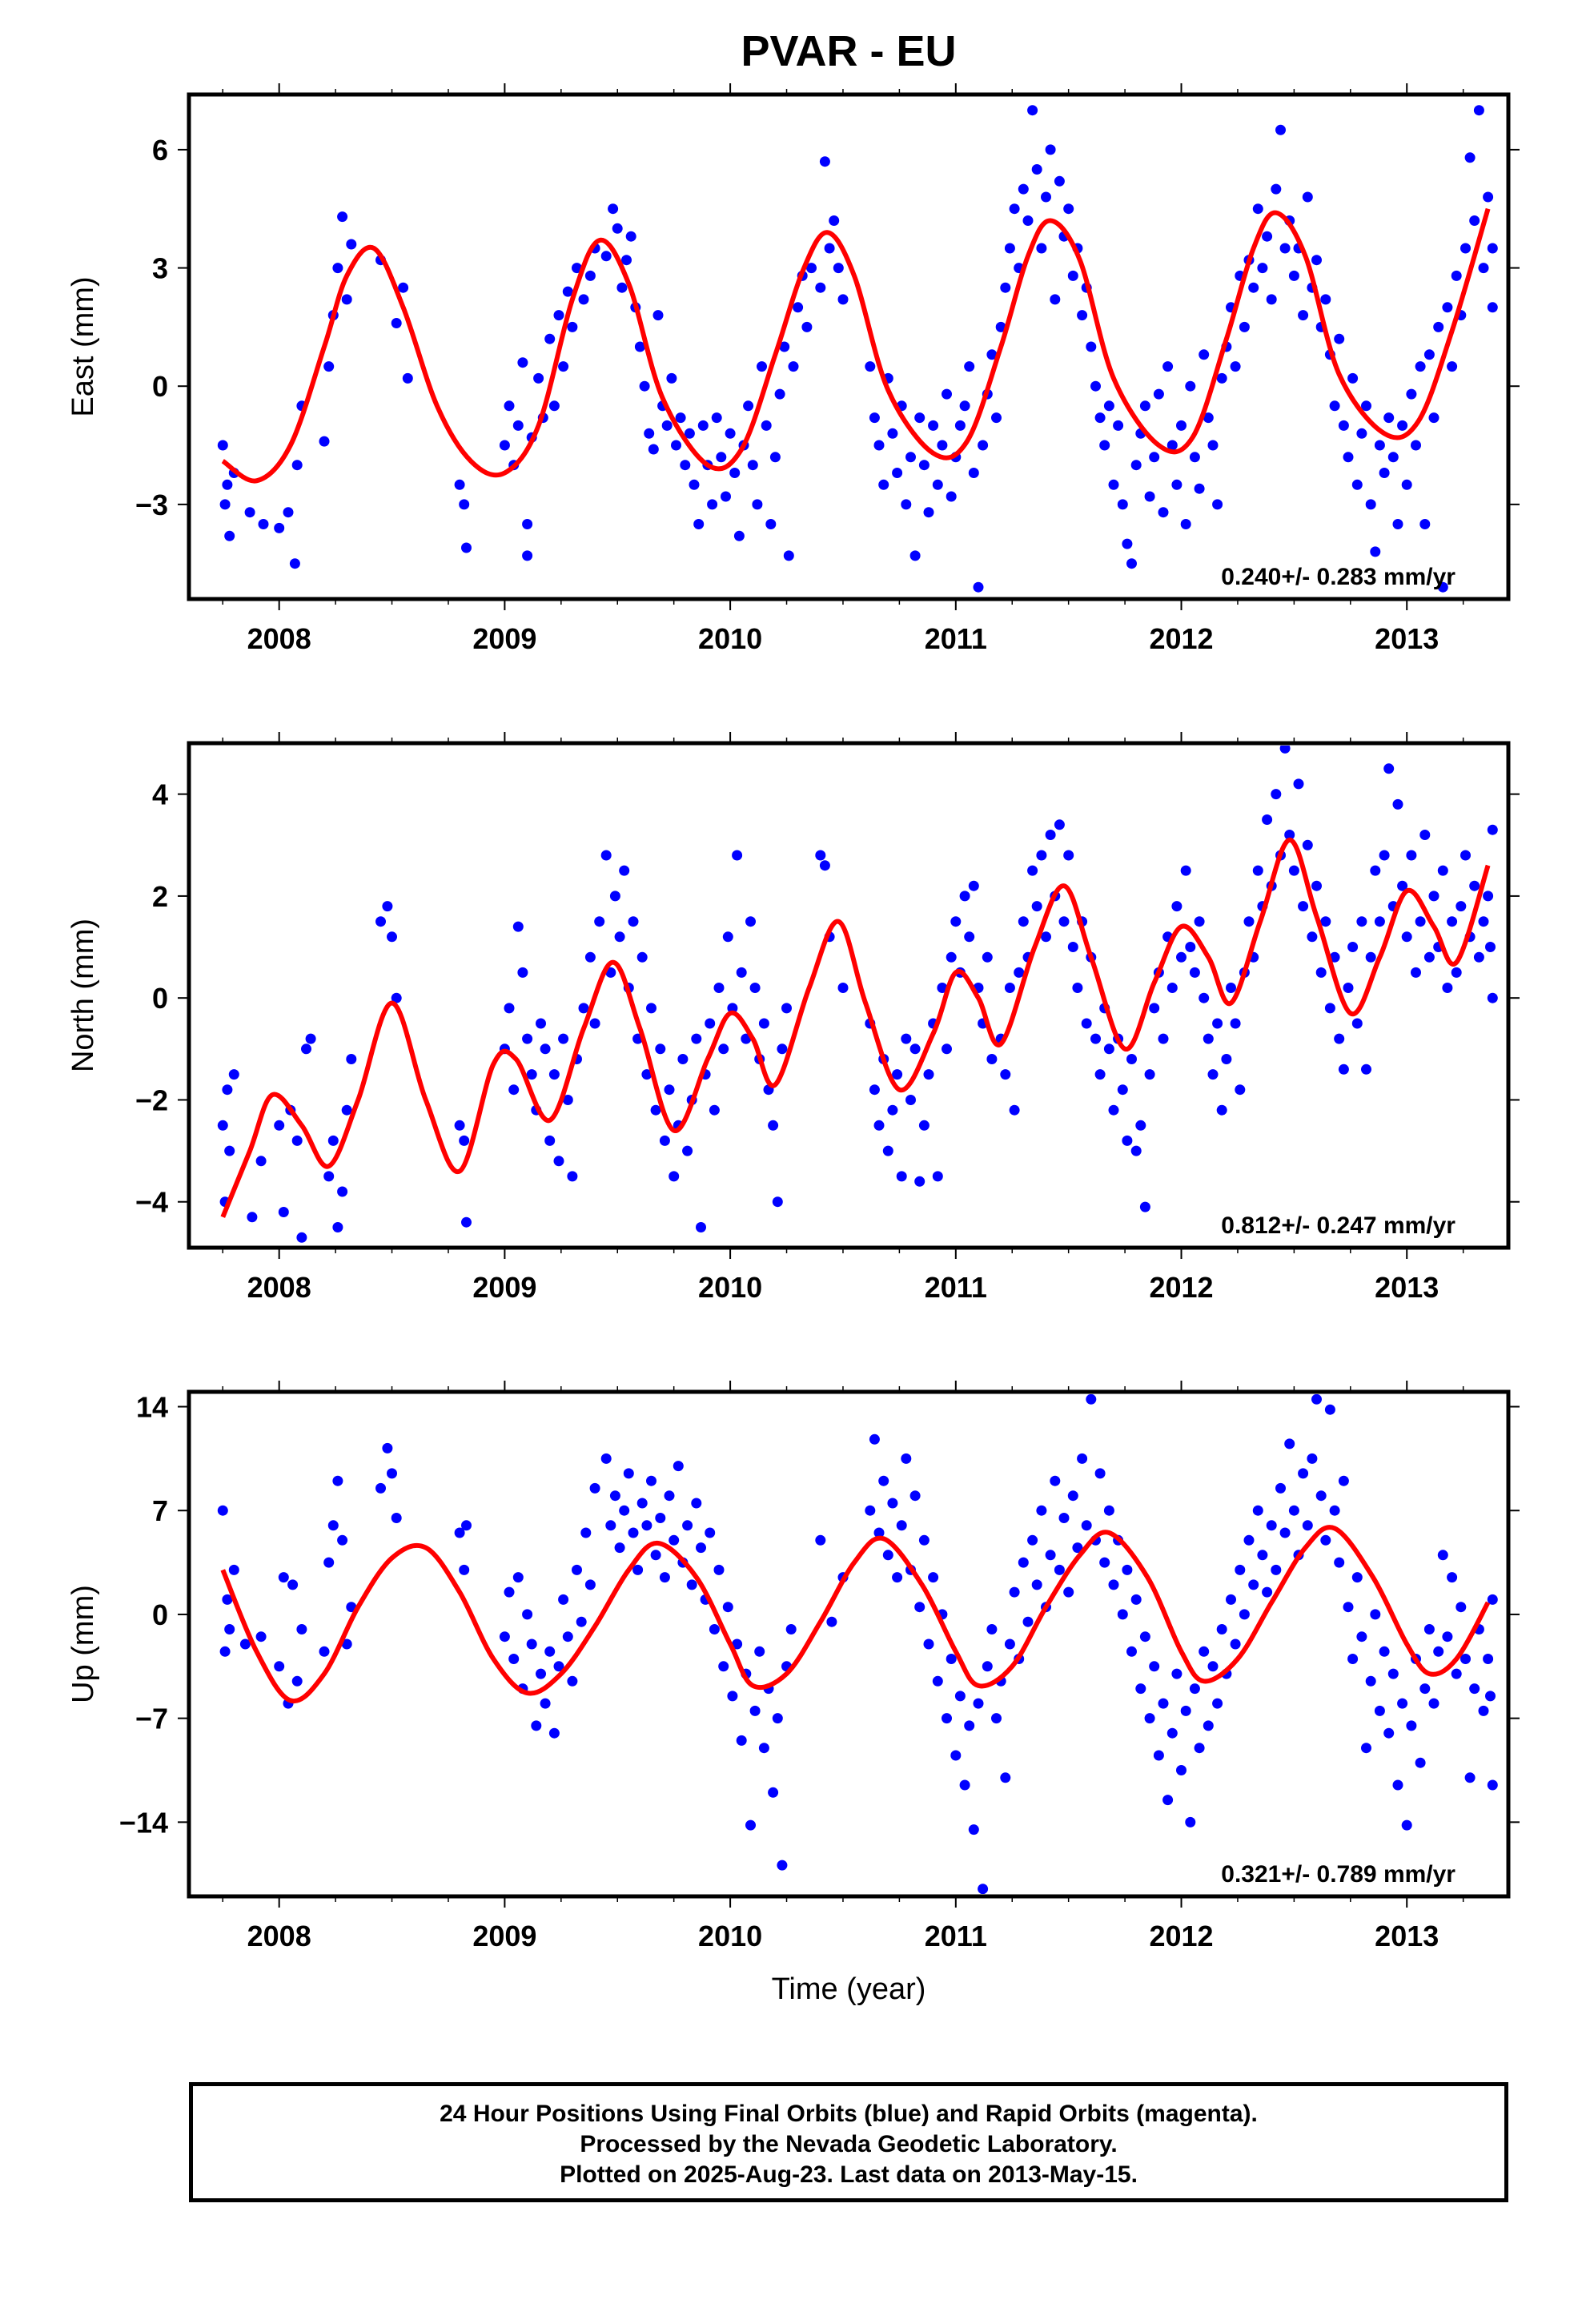 The width and height of the screenshot is (1582, 2324). I want to click on up-y-tick-label: 7, so click(160, 1510).